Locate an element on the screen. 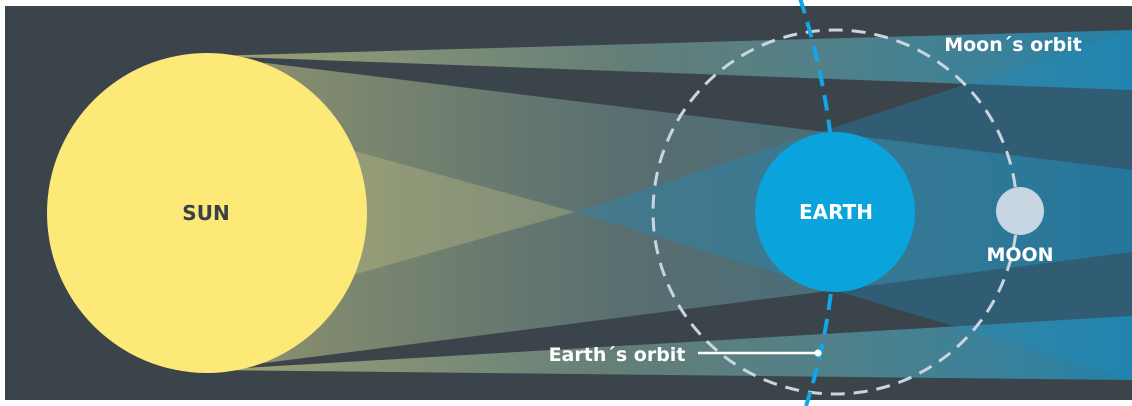 The image size is (1132, 406). sun-label: SUN is located at coordinates (205, 213).